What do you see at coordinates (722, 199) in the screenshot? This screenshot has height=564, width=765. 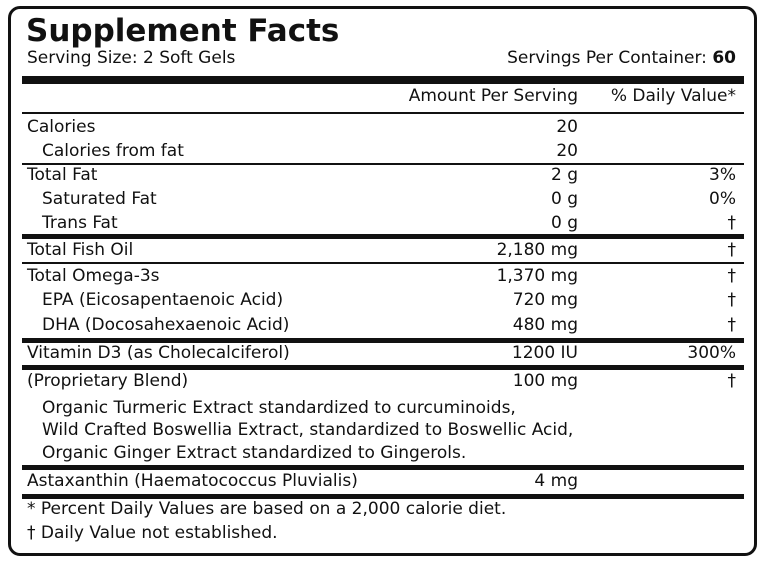 I see `row-dv: 0%` at bounding box center [722, 199].